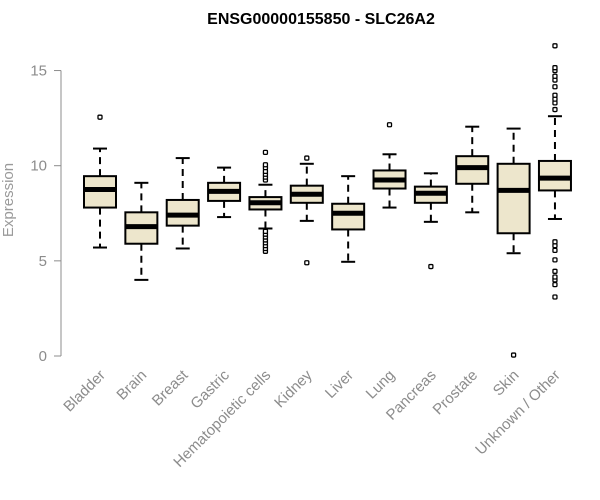 Image resolution: width=600 pixels, height=500 pixels. Describe the element at coordinates (430, 221) in the screenshot. I see `box-pancreas` at that location.